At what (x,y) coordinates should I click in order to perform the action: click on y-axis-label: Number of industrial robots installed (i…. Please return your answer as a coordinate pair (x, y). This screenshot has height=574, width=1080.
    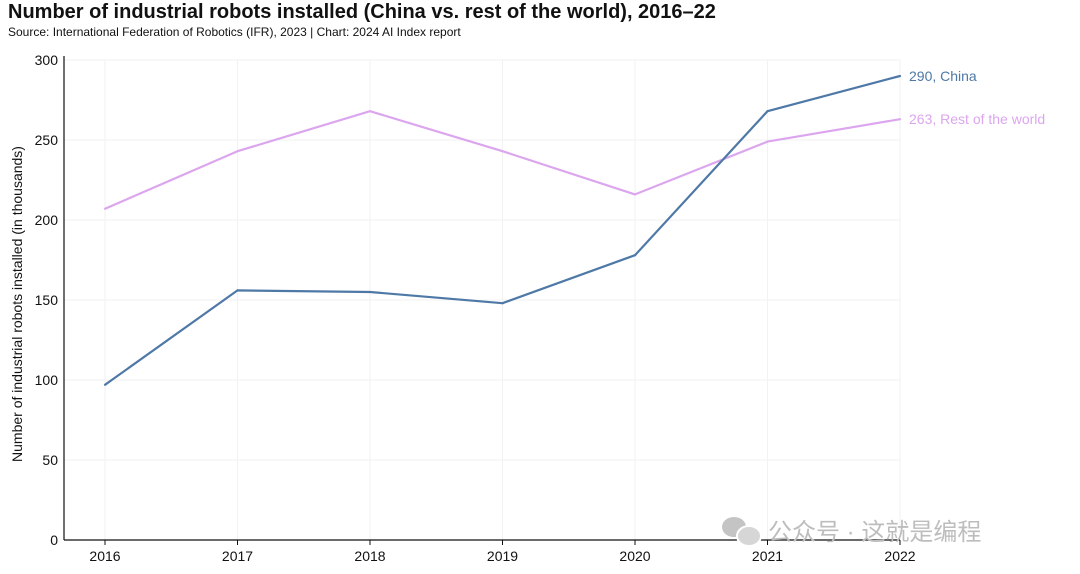
    Looking at the image, I should click on (17, 304).